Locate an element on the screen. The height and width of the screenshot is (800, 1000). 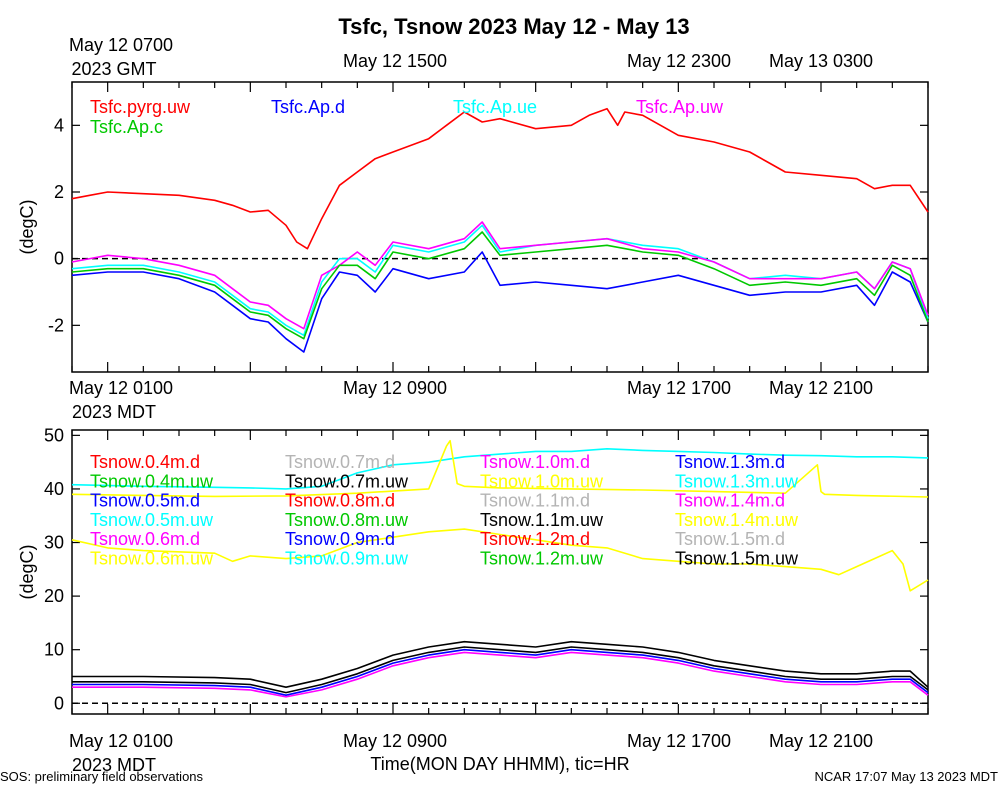
tsnow-series-line-tsnow-1-5m-uw is located at coordinates (500, 670).